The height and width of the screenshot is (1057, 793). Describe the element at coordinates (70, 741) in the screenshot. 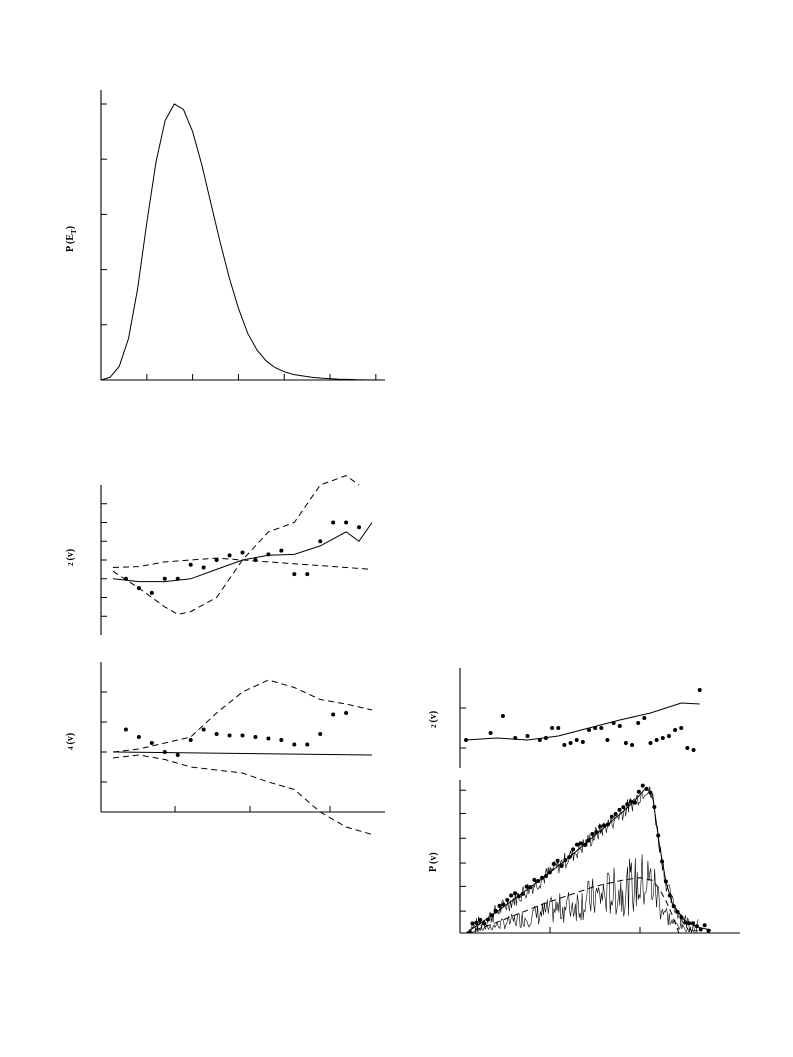

I see `y-axis-label: 4(v)` at that location.